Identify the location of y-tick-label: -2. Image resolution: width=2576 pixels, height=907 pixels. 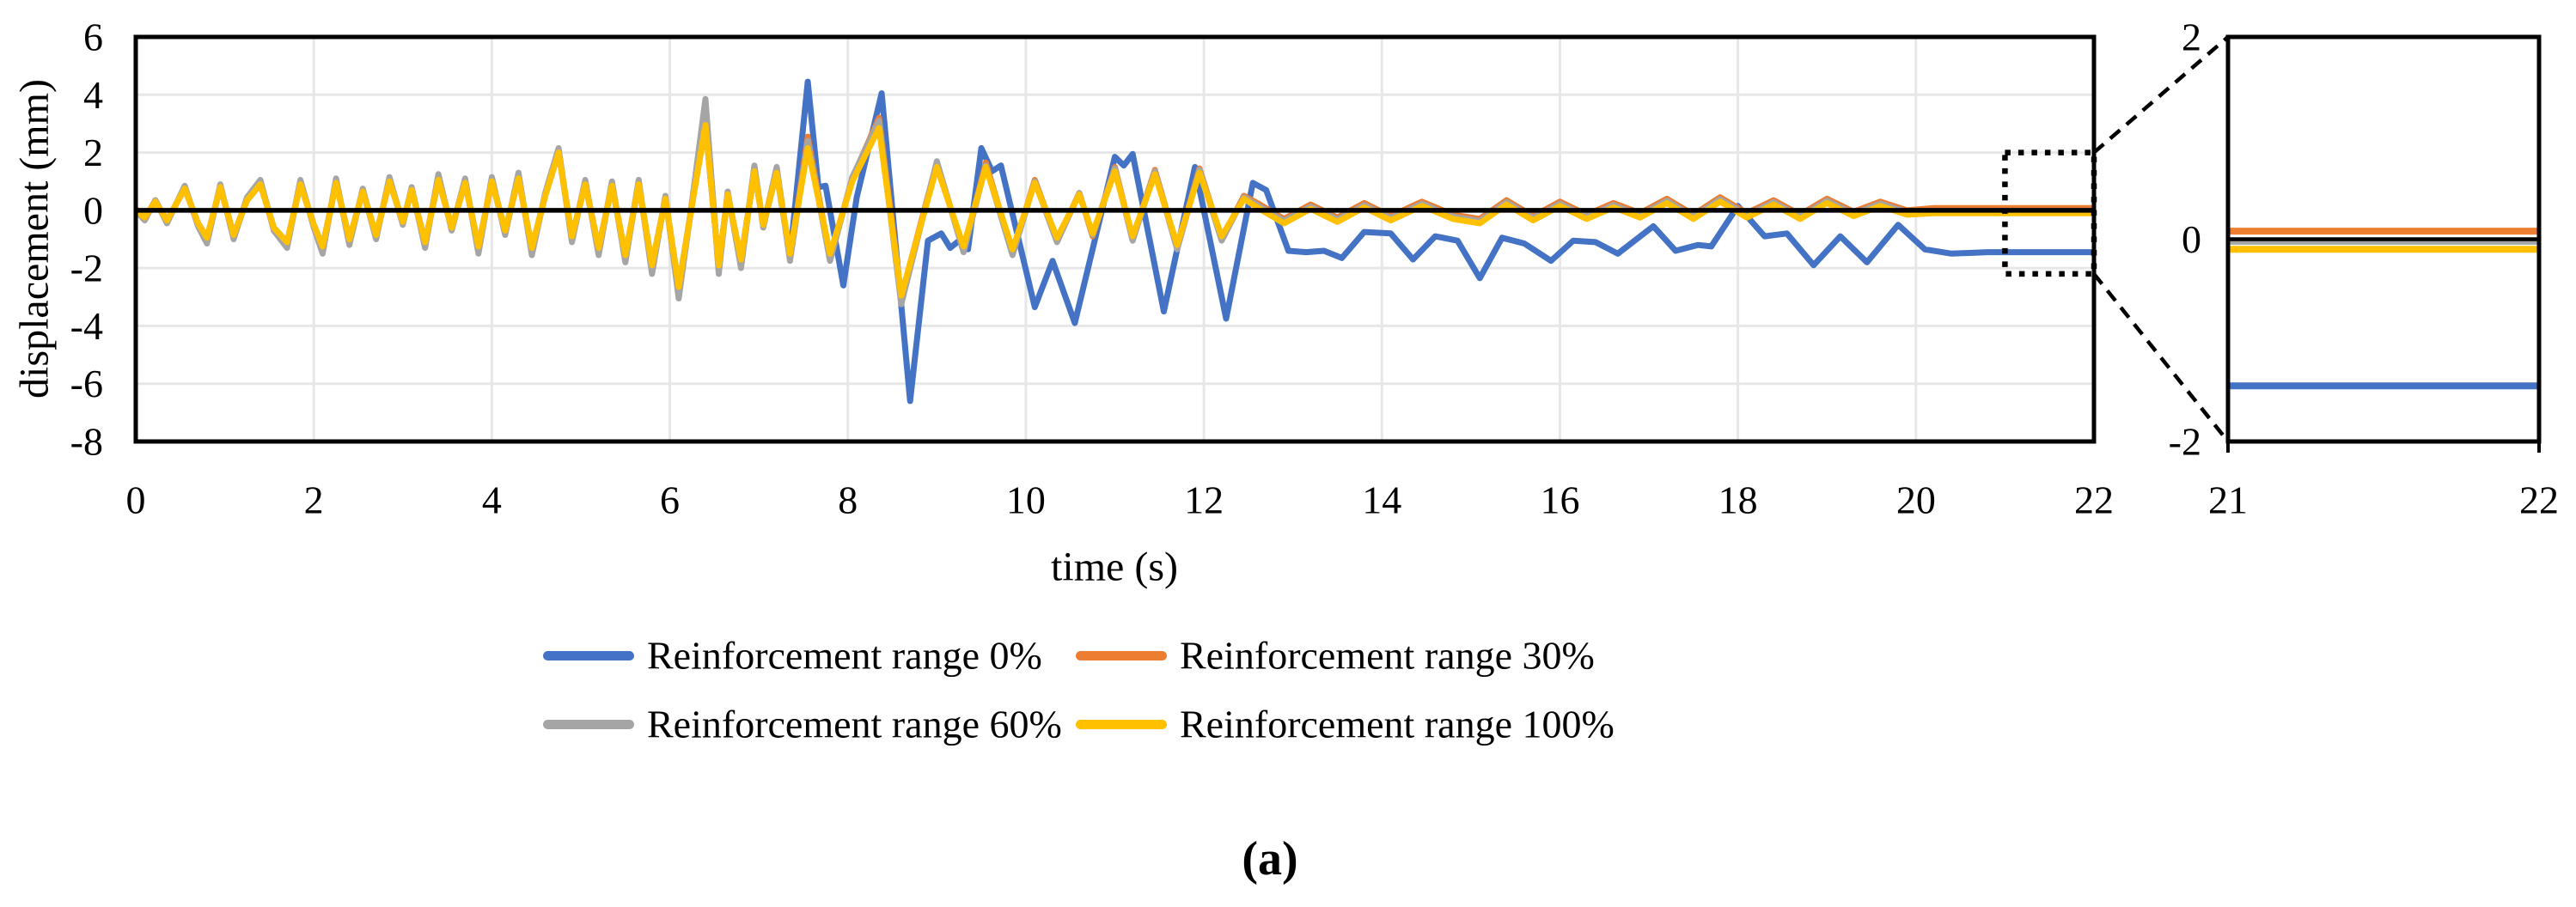
(86, 268).